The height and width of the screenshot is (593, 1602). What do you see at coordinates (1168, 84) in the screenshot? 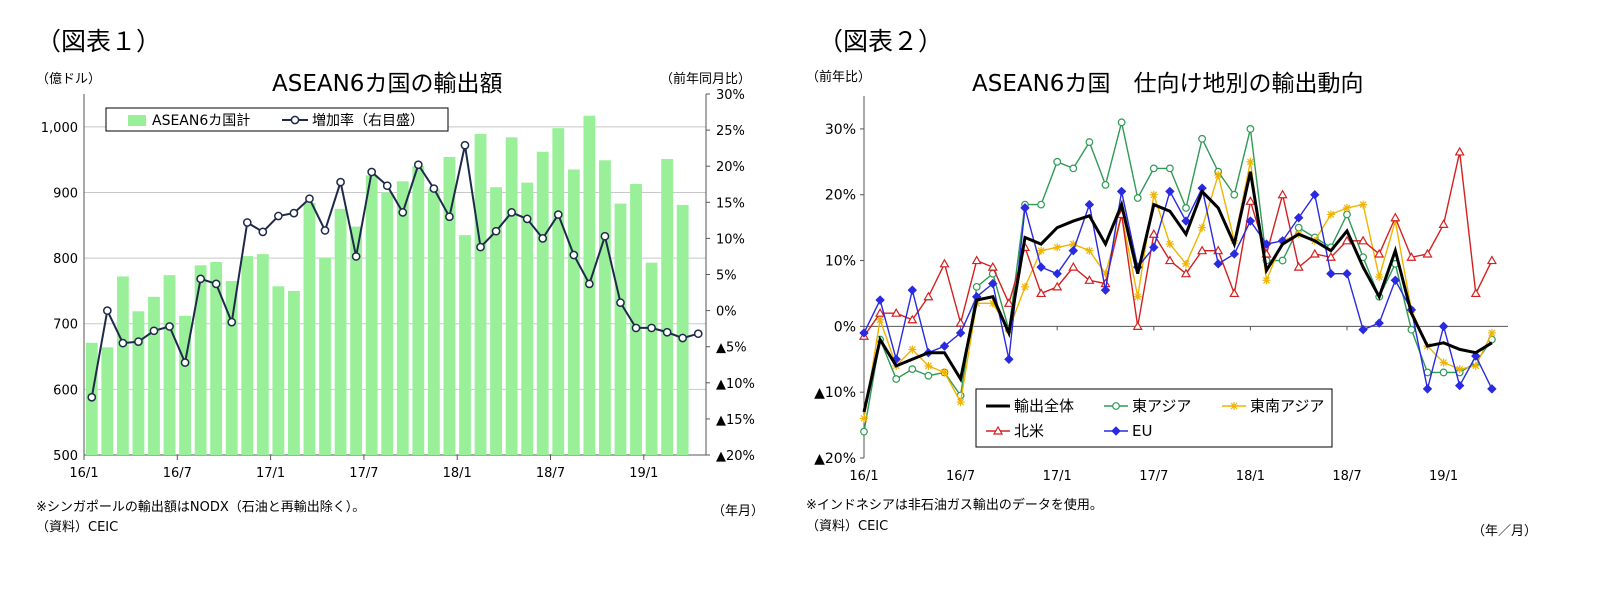
I see `chart-title: ASEAN6カ国 仕向け地別の輸出動向` at bounding box center [1168, 84].